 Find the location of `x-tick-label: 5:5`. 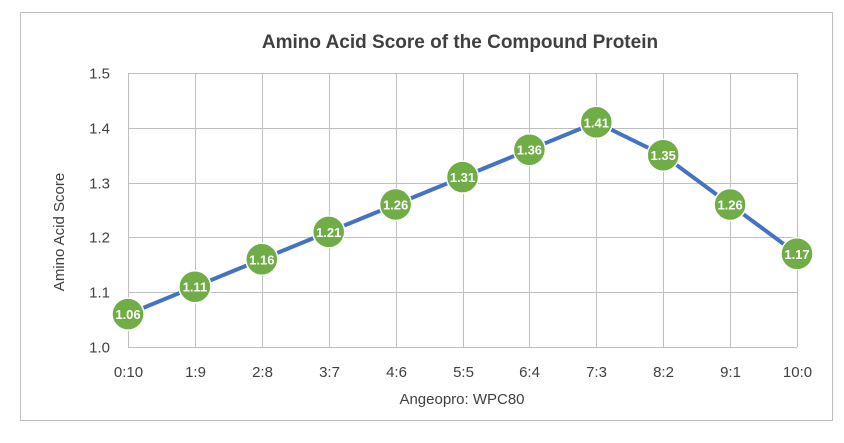

x-tick-label: 5:5 is located at coordinates (463, 372).